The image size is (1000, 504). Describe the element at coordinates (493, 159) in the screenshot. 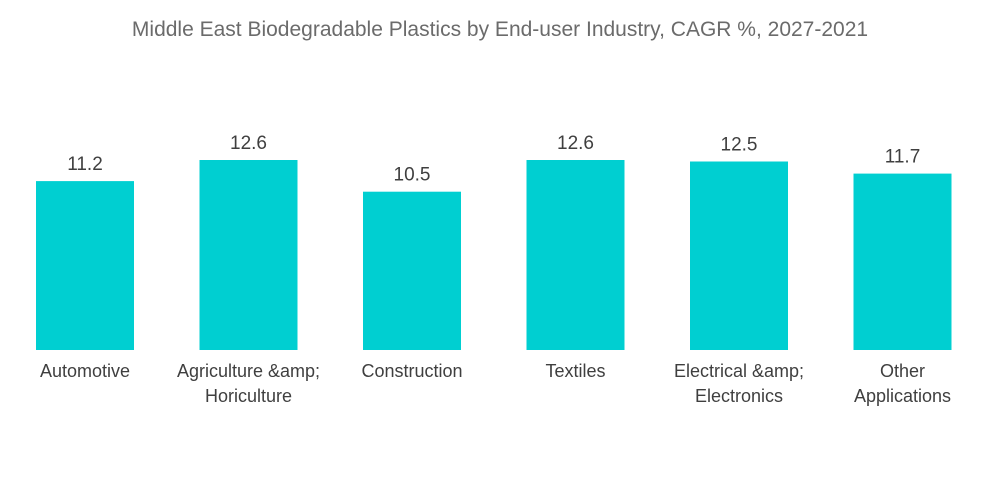

I see `value-labels-group: 11.2 12.6 10.5 12.6 12.5 11.7` at that location.